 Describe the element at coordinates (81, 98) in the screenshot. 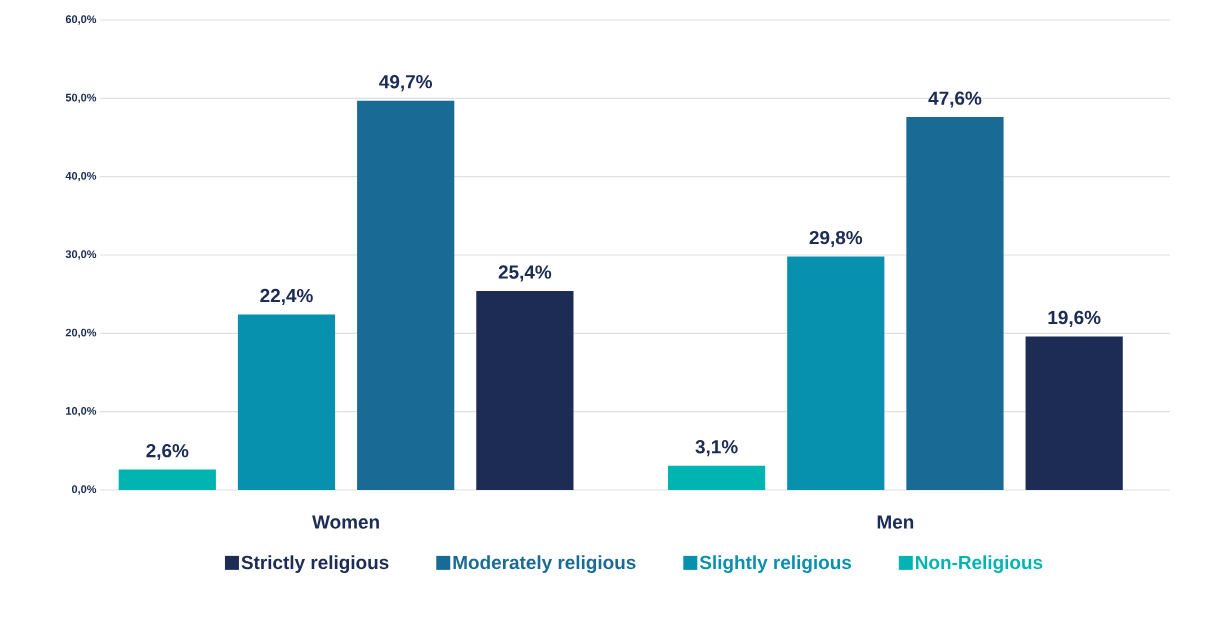

I see `y-tick-label: 50,0%` at that location.